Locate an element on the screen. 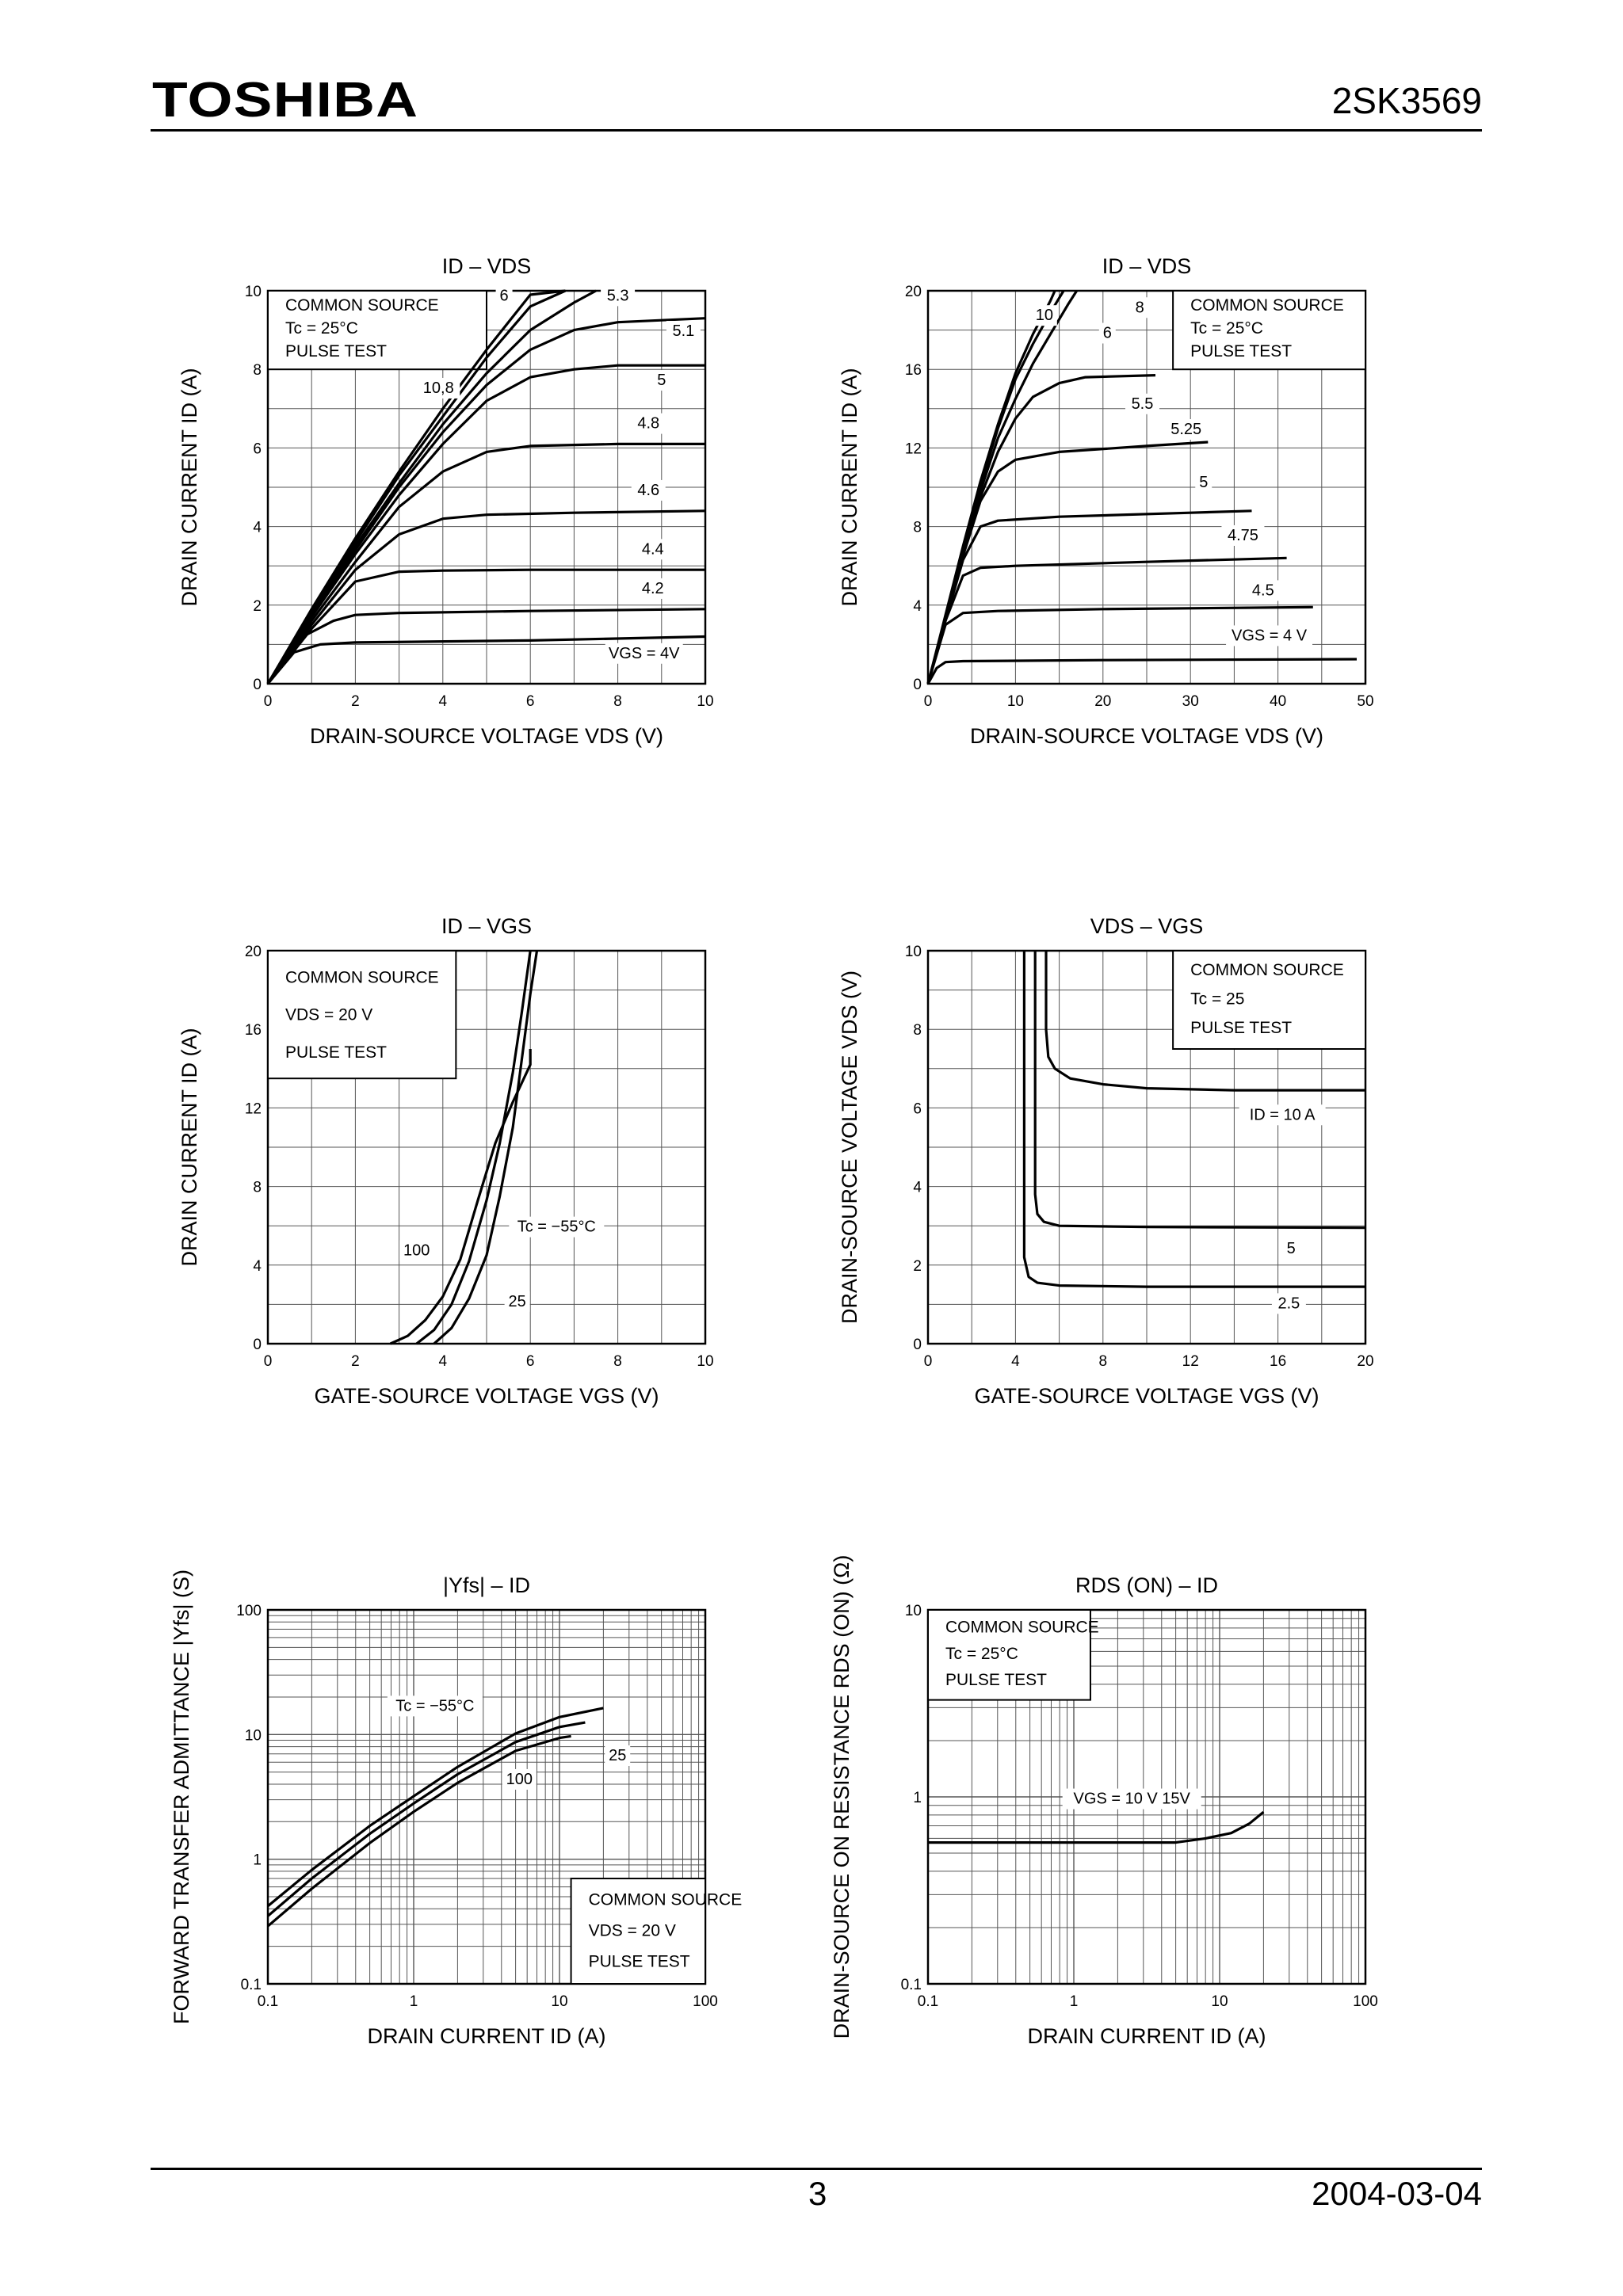 The image size is (1623, 2296). x-axis-label: DRAIN-SOURCE VOLTAGE VDS (V) is located at coordinates (487, 736).